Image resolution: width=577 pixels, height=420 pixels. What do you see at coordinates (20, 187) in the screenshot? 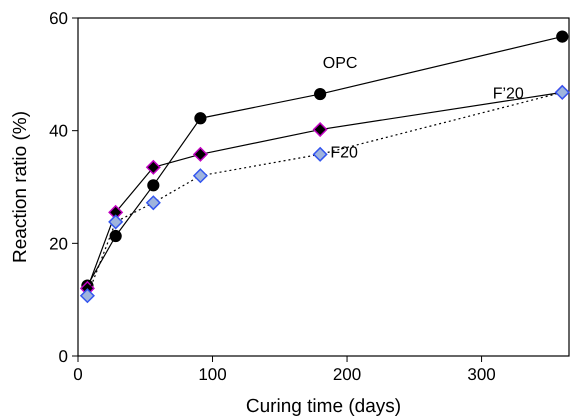
I see `y-axis-title: Reaction ratio (%)` at bounding box center [20, 187].